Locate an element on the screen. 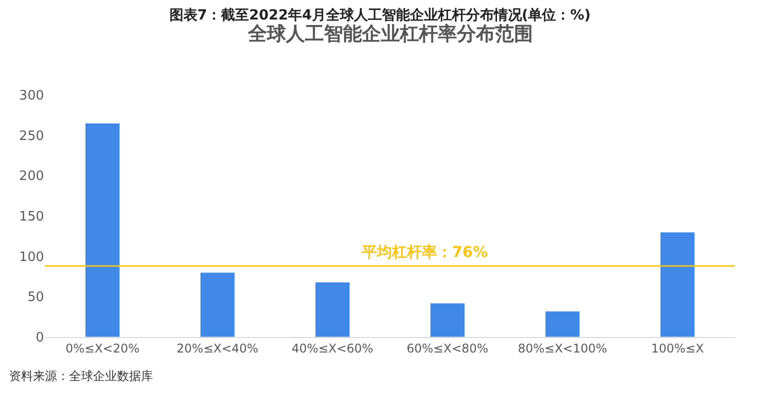  x-tick-label: 80%≤X<100% is located at coordinates (563, 348).